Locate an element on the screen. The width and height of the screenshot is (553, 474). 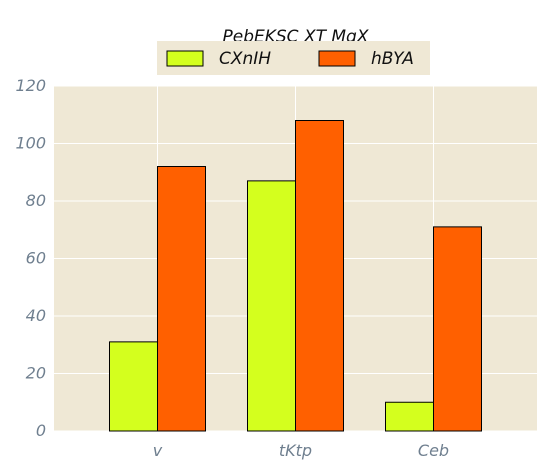
x-axis-ticks: v tKtp Ceb is located at coordinates (301, 450).